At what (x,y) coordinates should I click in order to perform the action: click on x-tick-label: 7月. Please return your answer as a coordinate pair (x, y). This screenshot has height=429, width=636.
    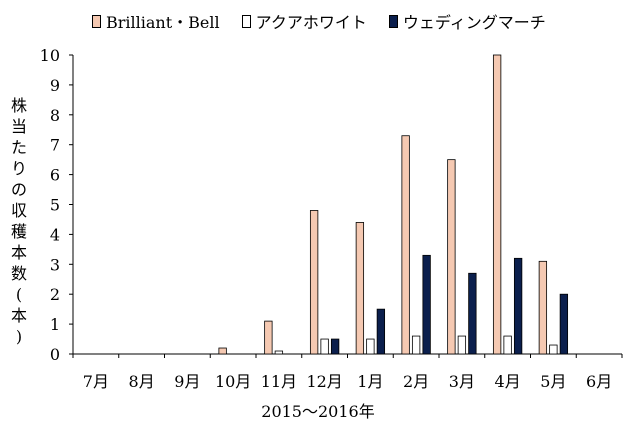
    Looking at the image, I should click on (96, 381).